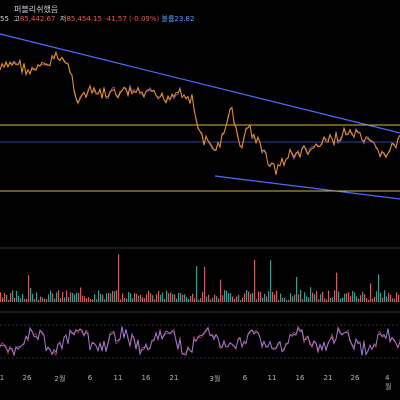 The height and width of the screenshot is (400, 400). What do you see at coordinates (388, 382) in the screenshot?
I see `time-axis-tick: 4월` at bounding box center [388, 382].